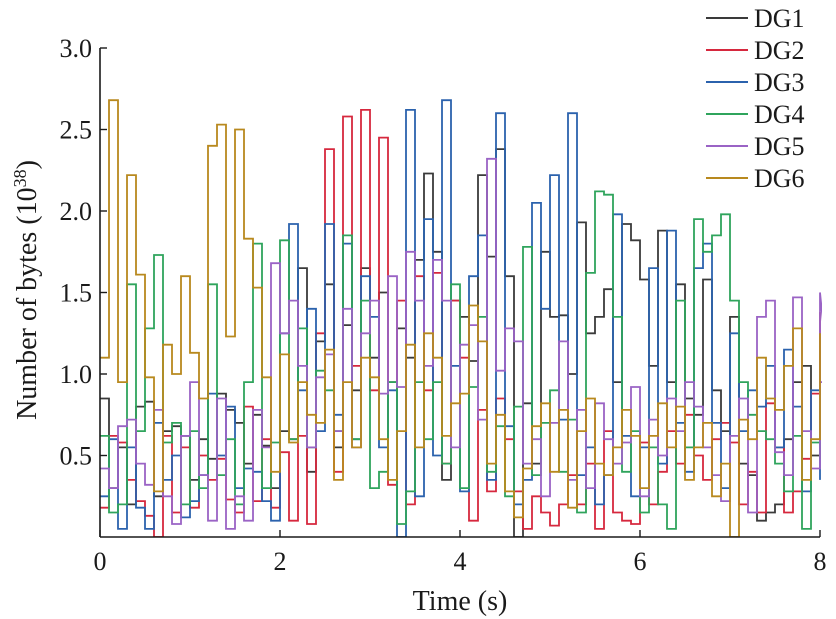 Image resolution: width=836 pixels, height=619 pixels. I want to click on y-axis-title-close: ), so click(27, 164).